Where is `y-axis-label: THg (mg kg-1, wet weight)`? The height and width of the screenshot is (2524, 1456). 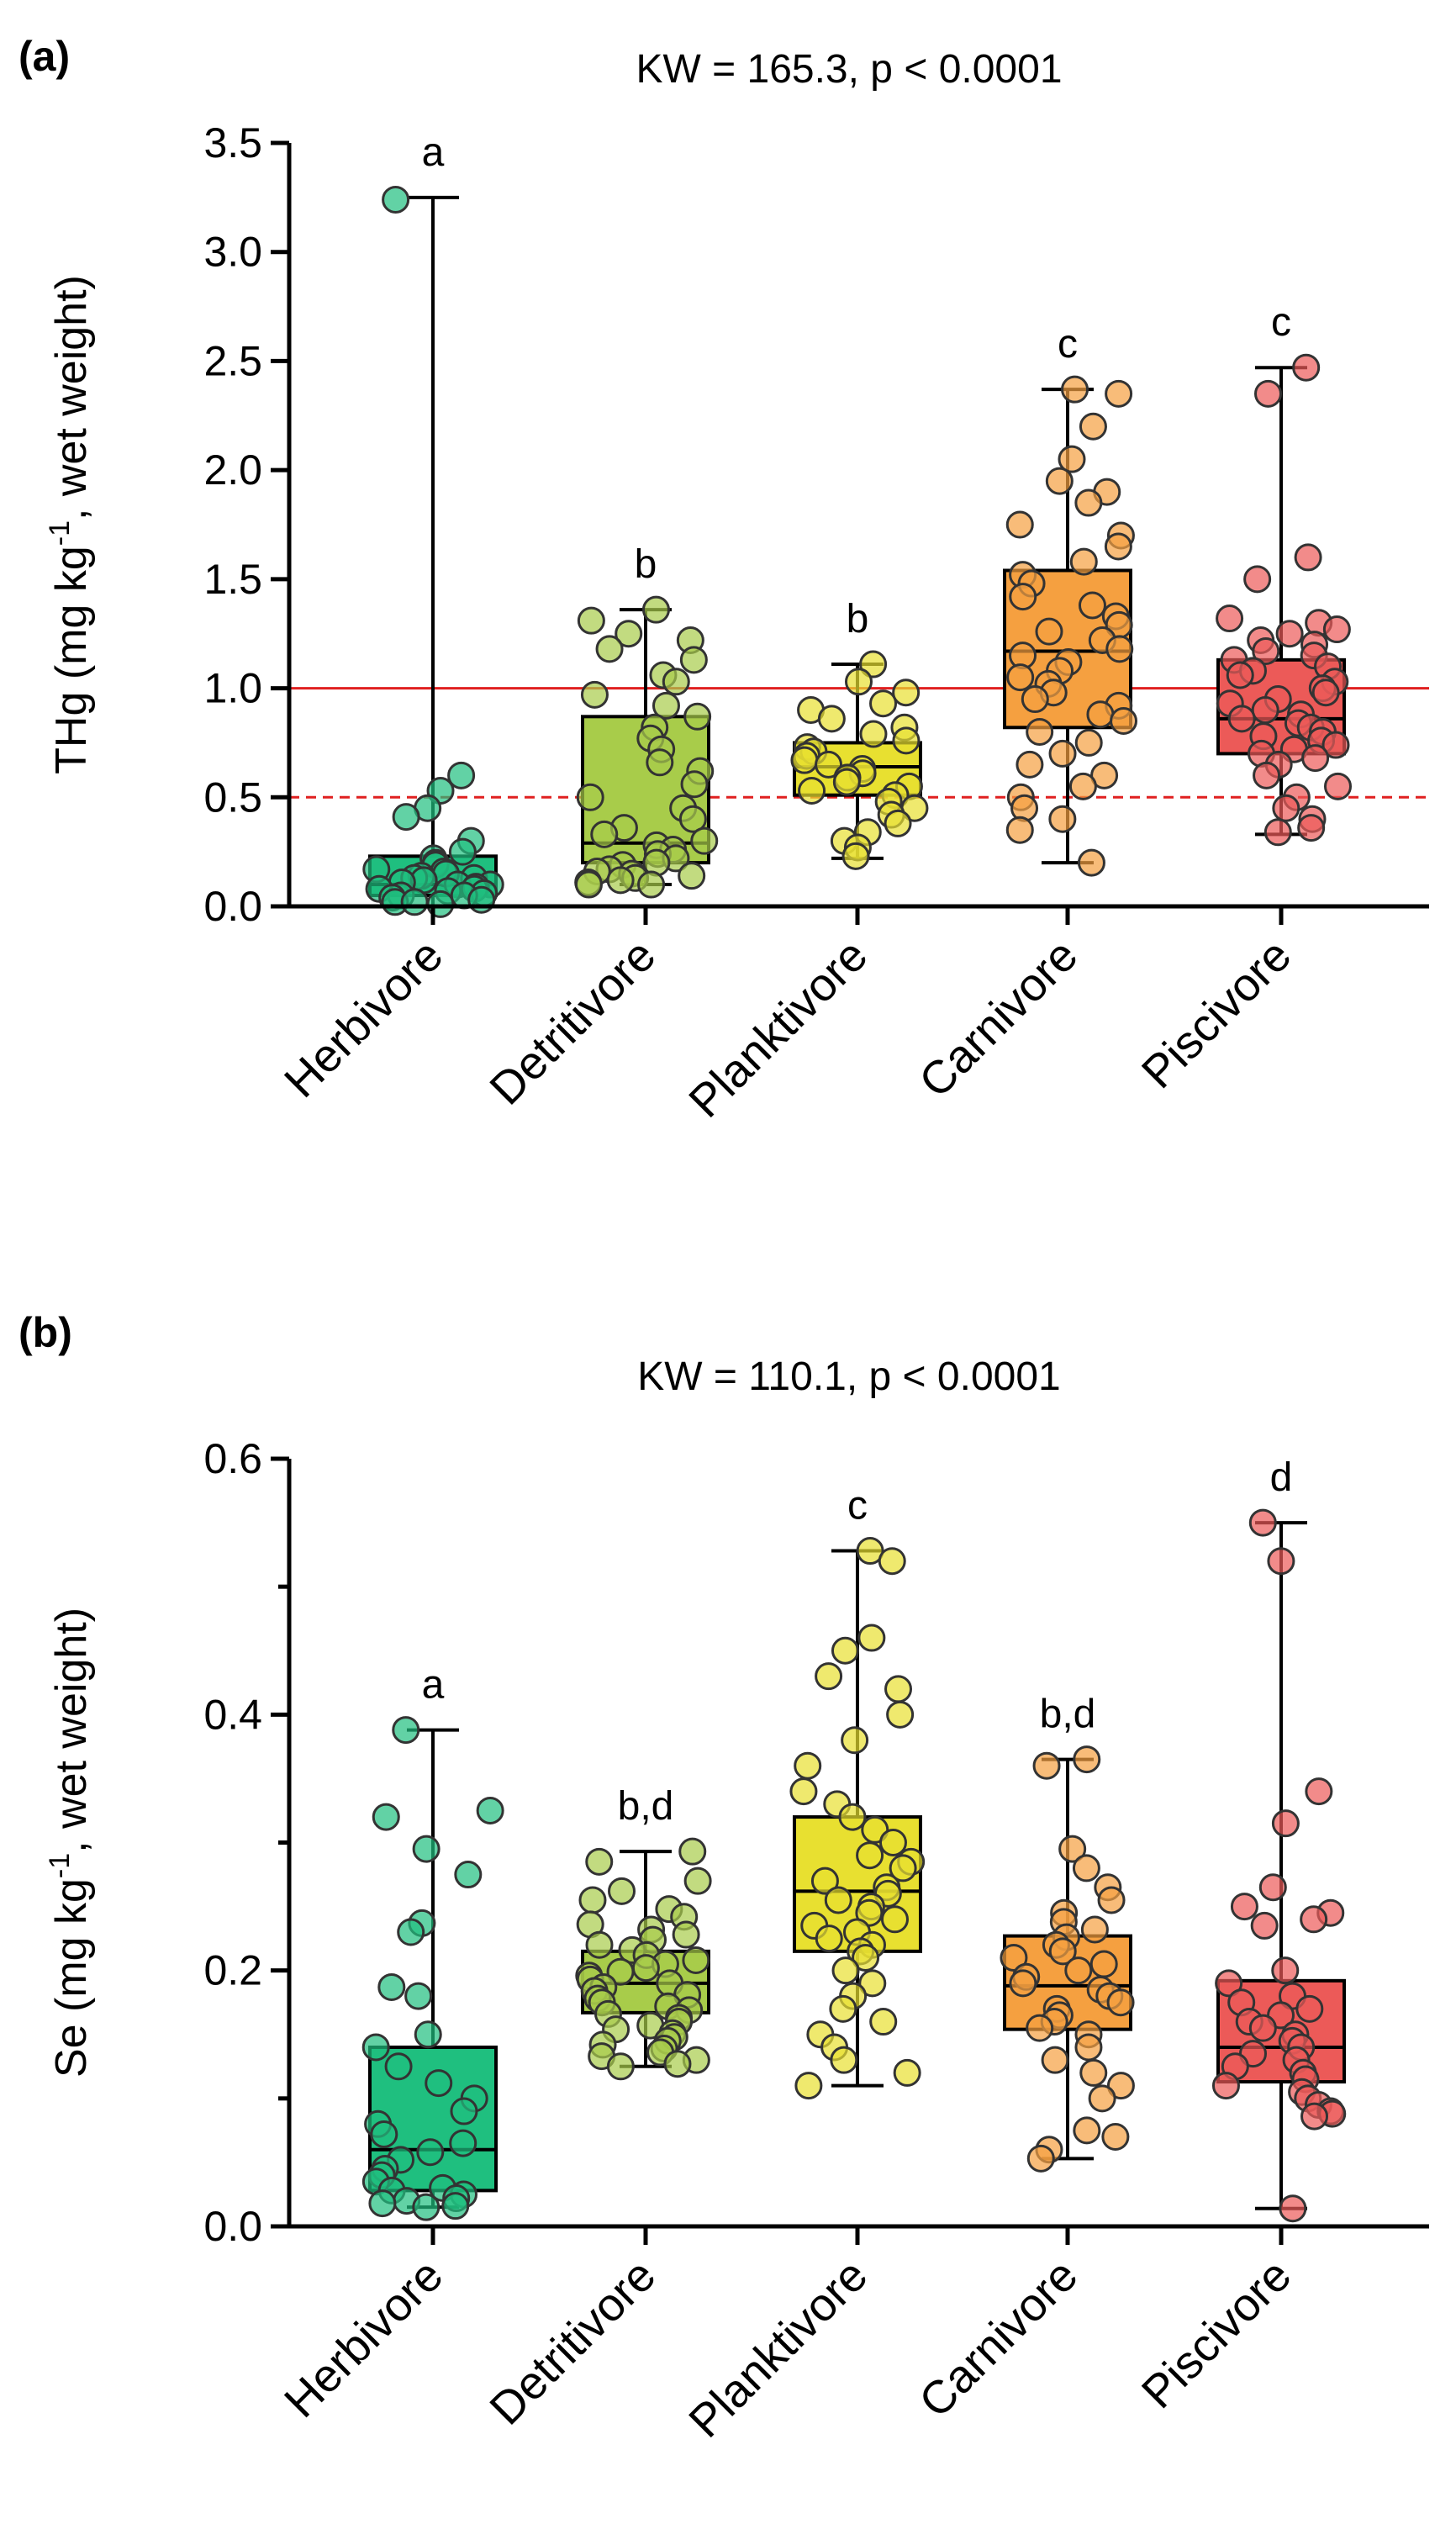
y-axis-label: THg (mg kg-1, wet weight) is located at coordinates (70, 524).